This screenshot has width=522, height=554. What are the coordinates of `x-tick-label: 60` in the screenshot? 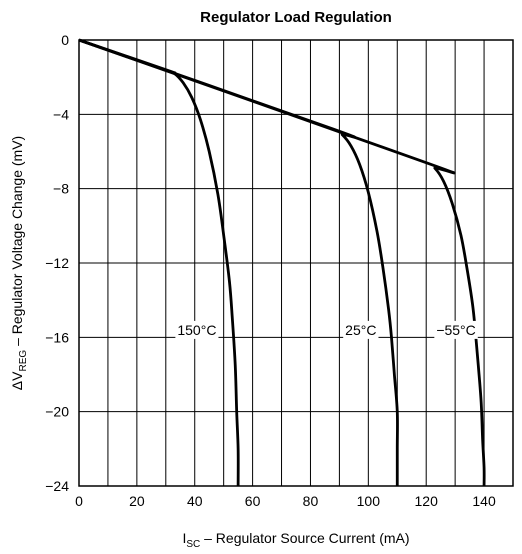 It's located at (253, 501).